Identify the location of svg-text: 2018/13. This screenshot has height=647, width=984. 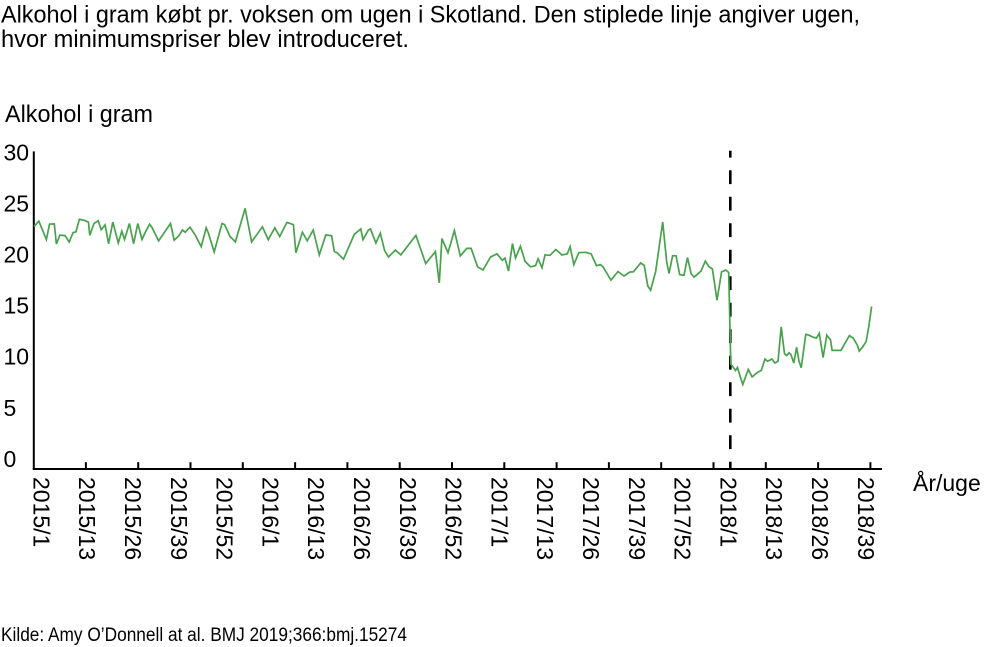
(774, 518).